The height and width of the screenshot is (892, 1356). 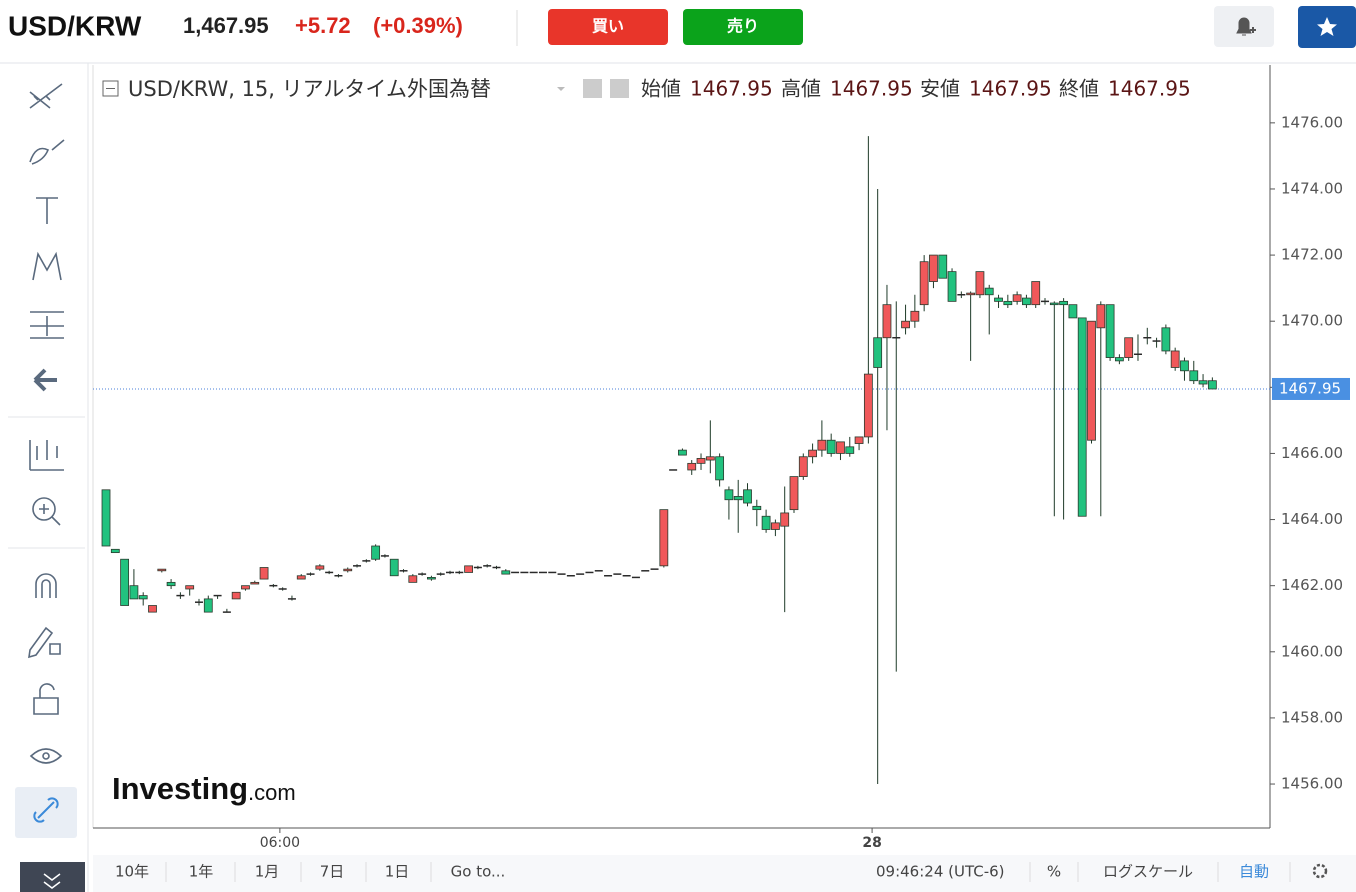 What do you see at coordinates (44, 642) in the screenshot?
I see `lock-draw-icon` at bounding box center [44, 642].